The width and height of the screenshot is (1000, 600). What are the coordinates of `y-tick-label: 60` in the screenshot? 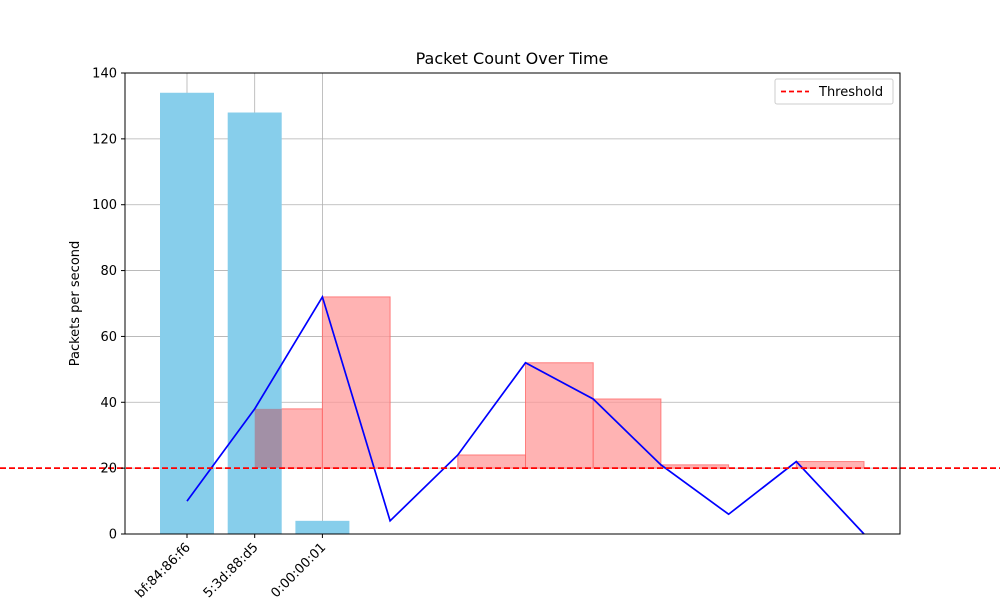 It's located at (108, 337).